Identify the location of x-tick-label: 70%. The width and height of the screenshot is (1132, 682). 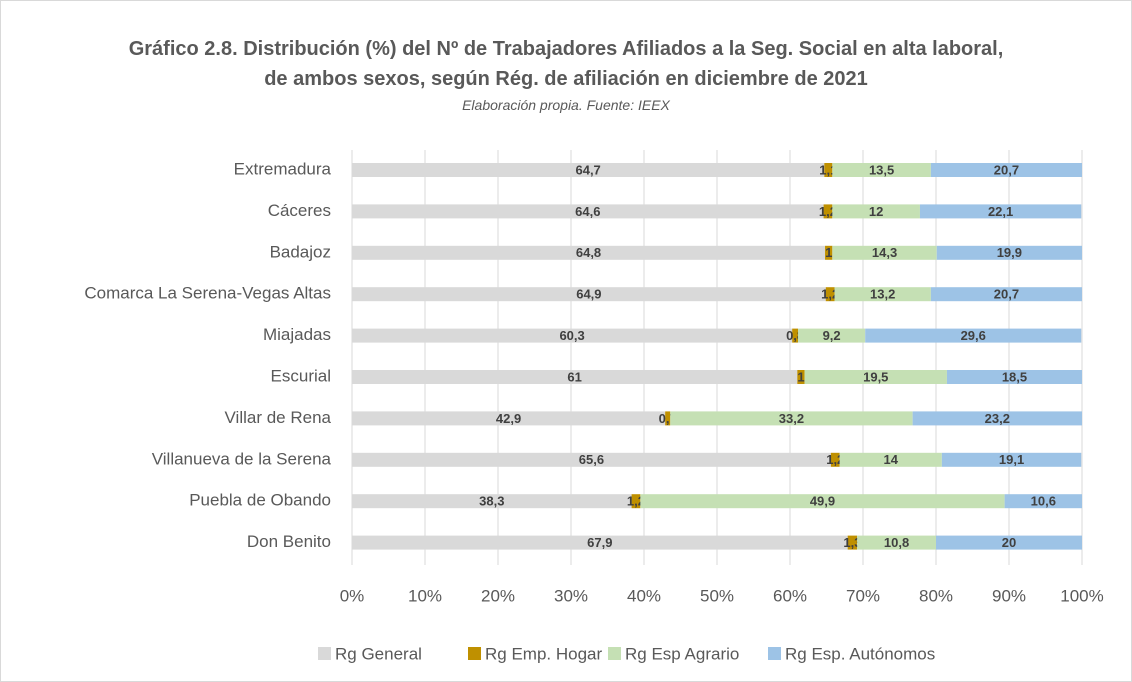
(863, 595).